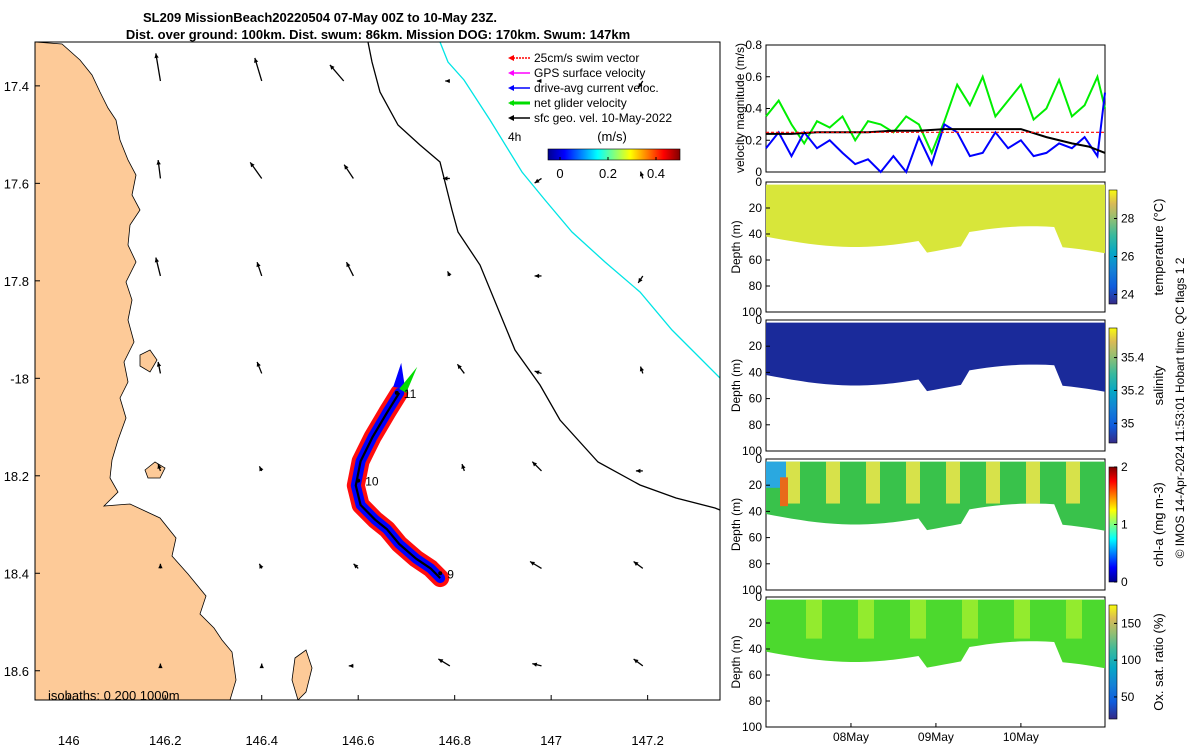  I want to click on colorbar-label: temperature (°C), so click(1158, 247).